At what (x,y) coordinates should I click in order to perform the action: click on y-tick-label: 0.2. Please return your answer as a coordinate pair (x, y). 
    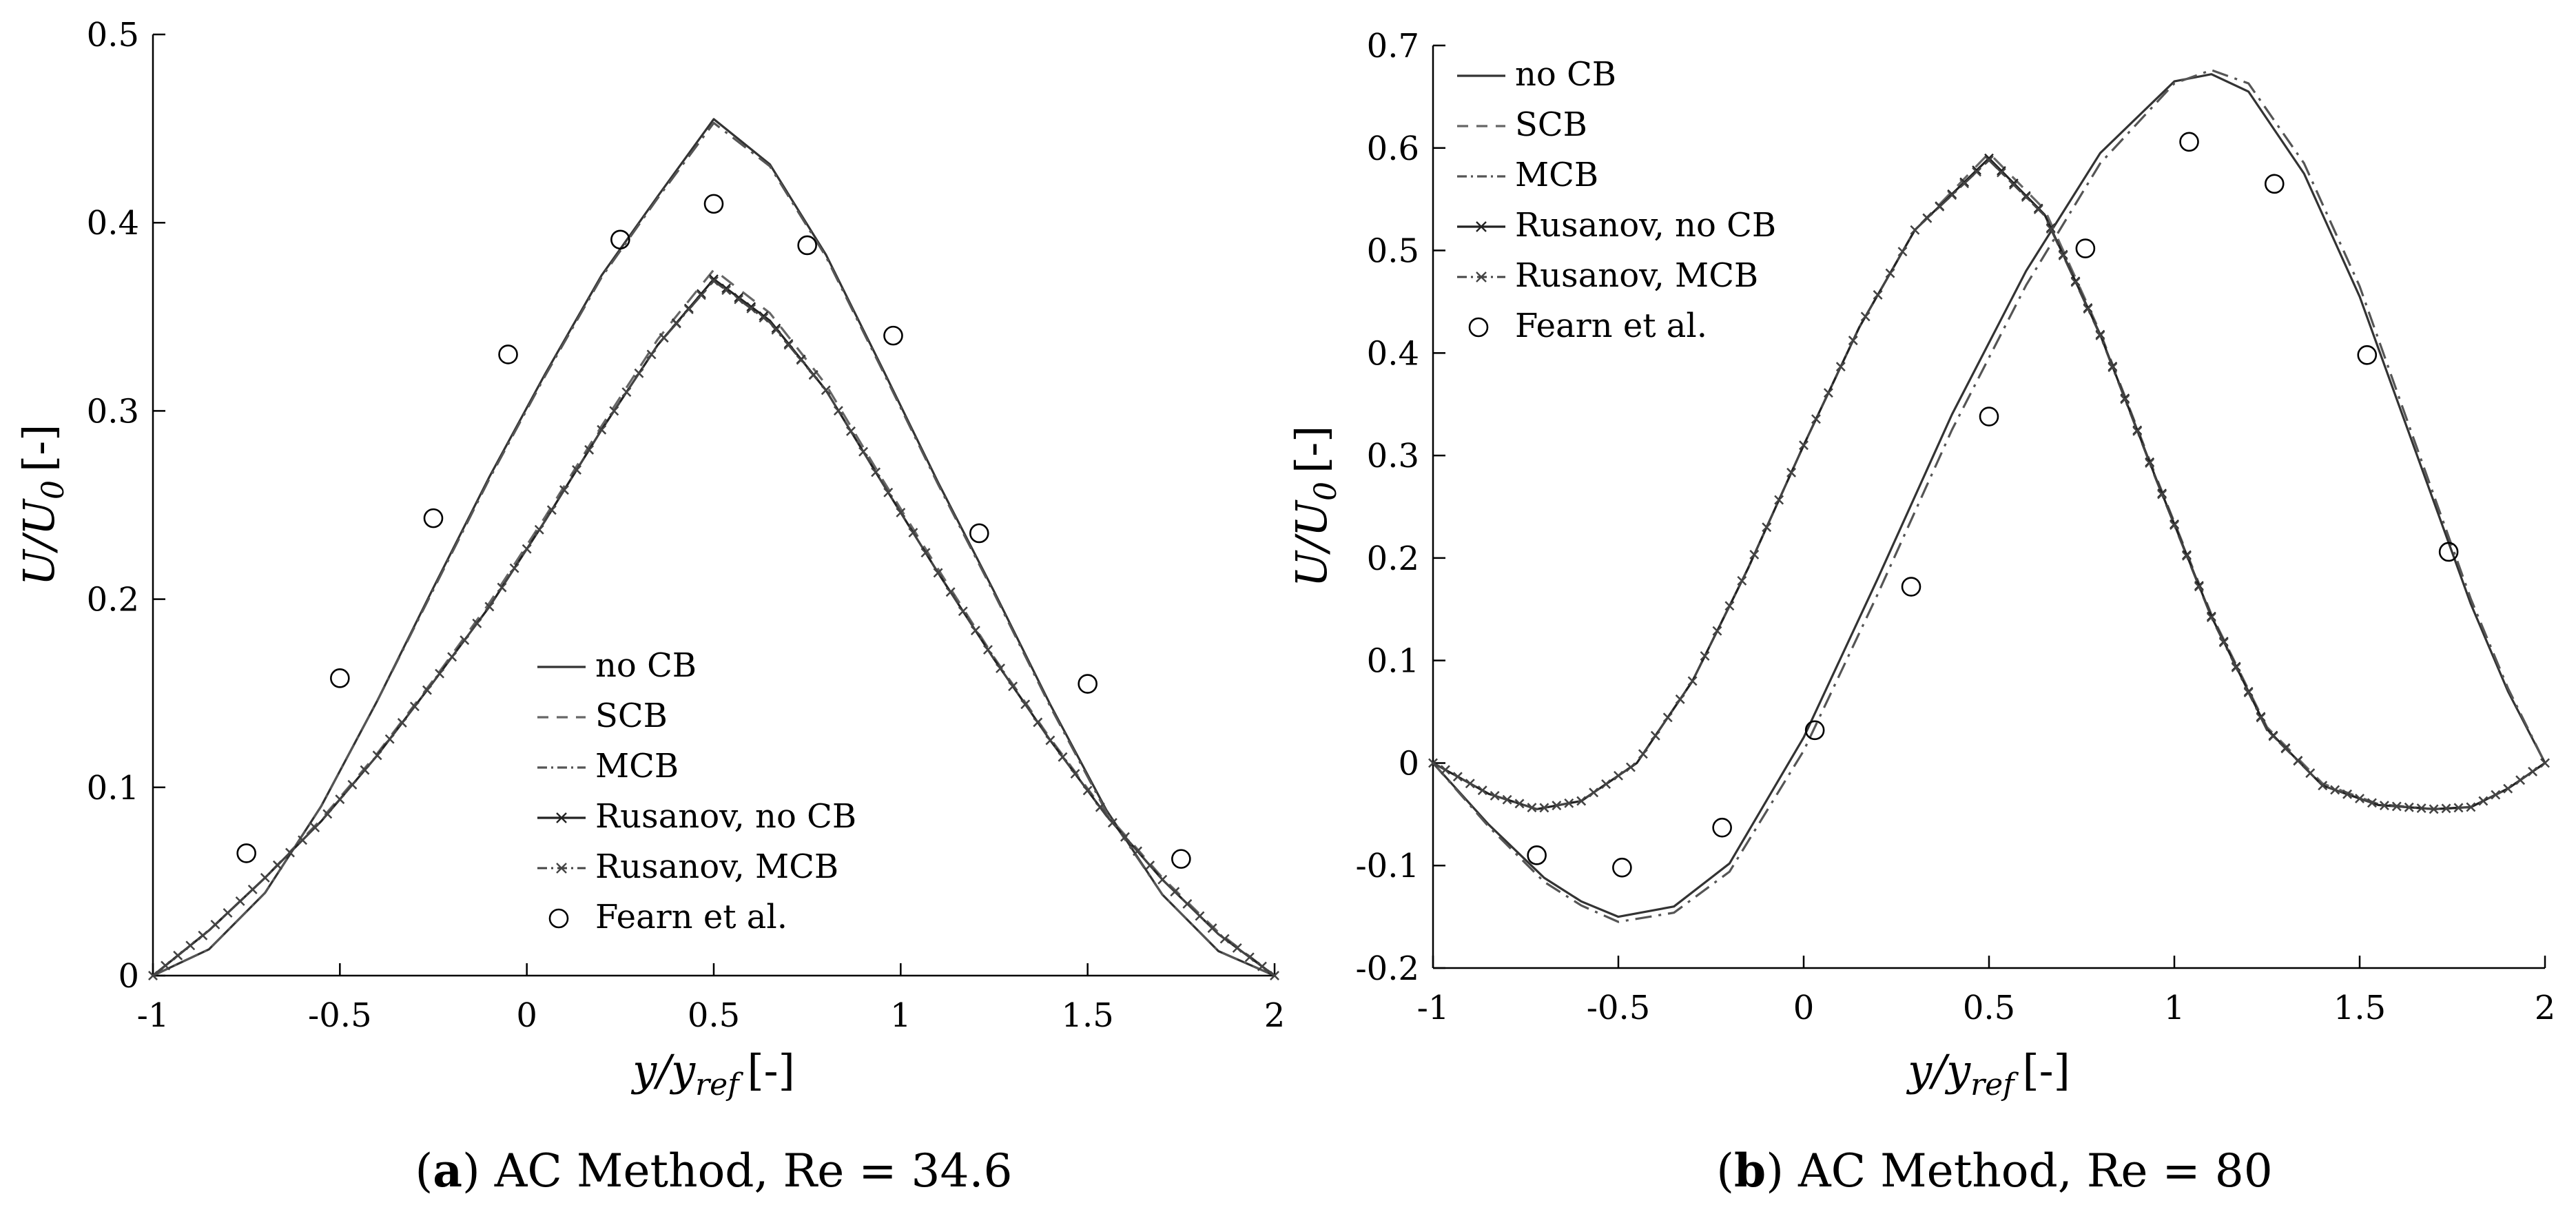
    Looking at the image, I should click on (113, 600).